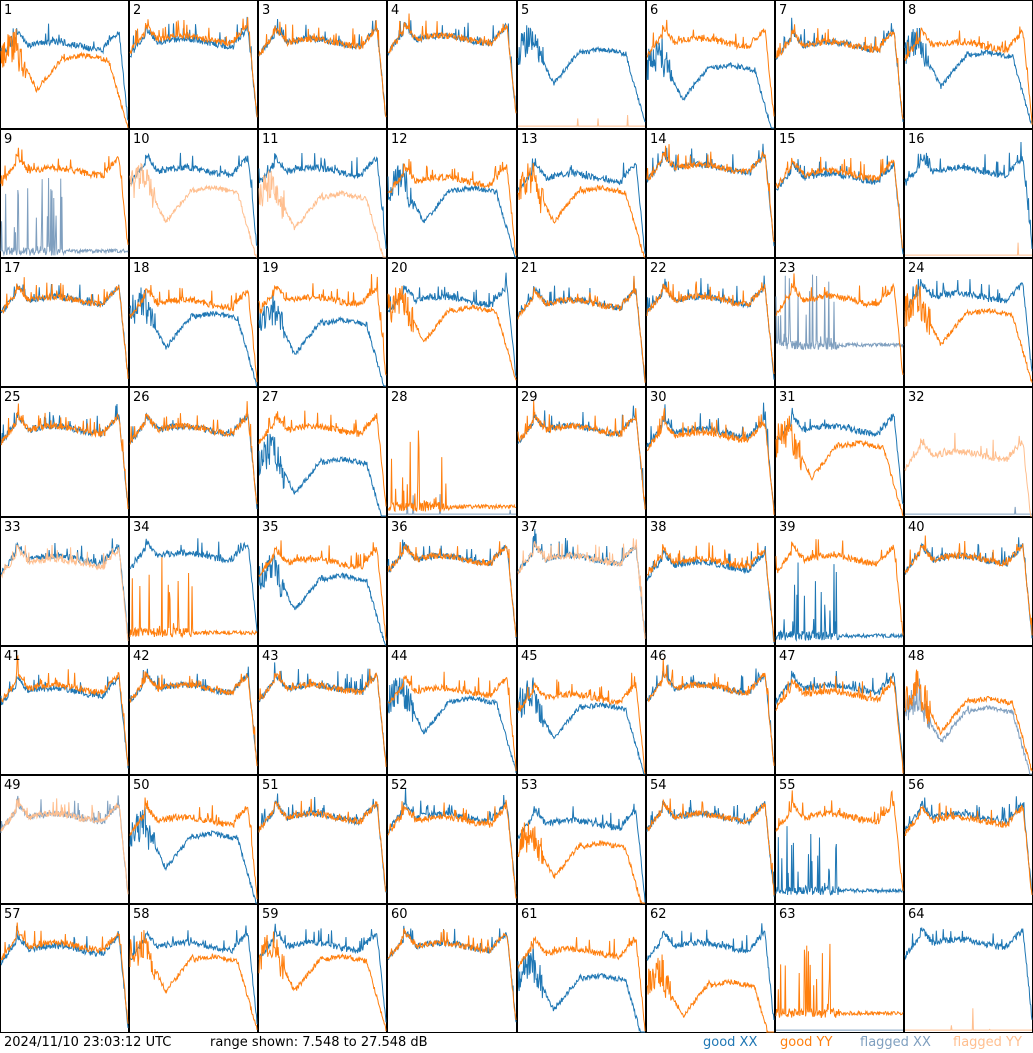 This screenshot has height=1053, width=1033. Describe the element at coordinates (399, 656) in the screenshot. I see `panel-number-label: 44` at that location.